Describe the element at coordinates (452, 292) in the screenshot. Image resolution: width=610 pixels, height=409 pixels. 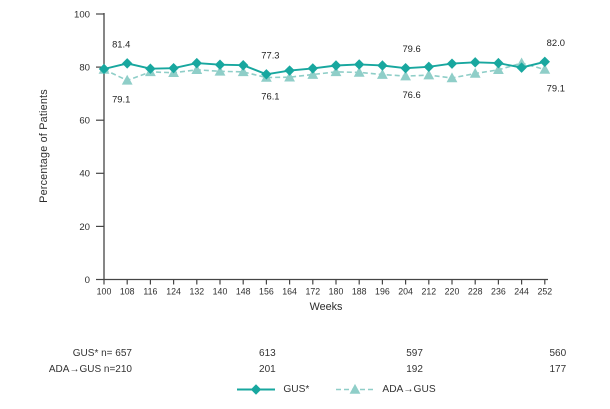
I see `x-tick-label: 220` at that location.